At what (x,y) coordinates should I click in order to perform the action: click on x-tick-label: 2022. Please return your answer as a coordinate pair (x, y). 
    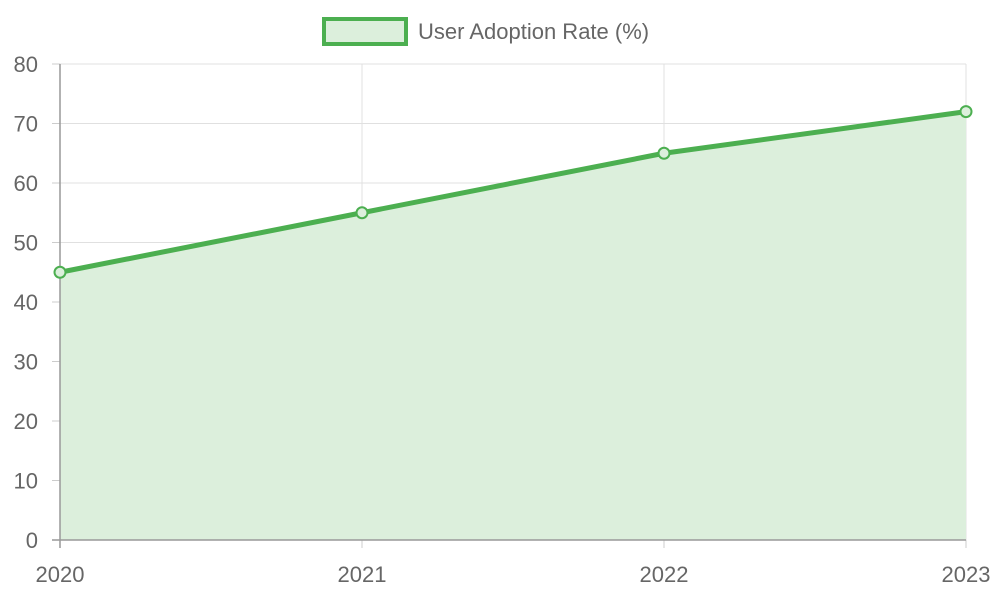
    Looking at the image, I should click on (664, 574).